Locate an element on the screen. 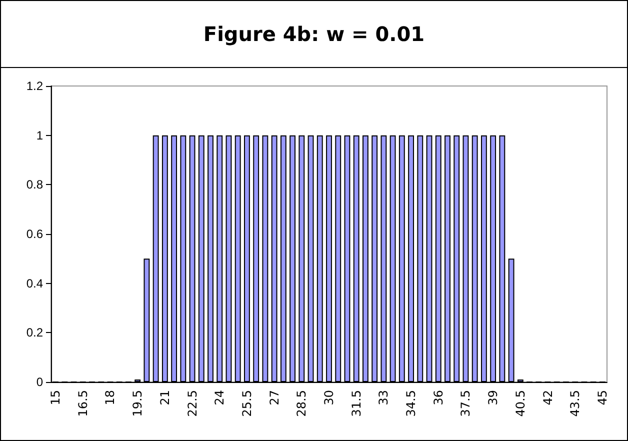 This screenshot has height=441, width=628. y-tick-label: 1 is located at coordinates (40, 135).